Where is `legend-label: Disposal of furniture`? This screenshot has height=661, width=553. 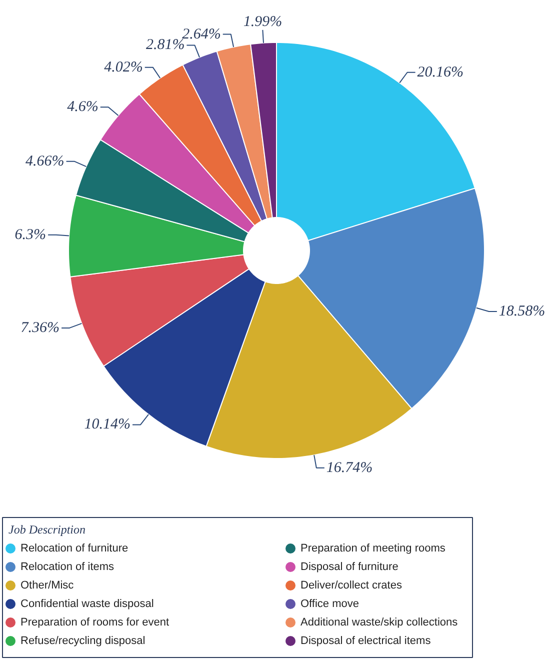
legend-label: Disposal of furniture is located at coordinates (349, 567).